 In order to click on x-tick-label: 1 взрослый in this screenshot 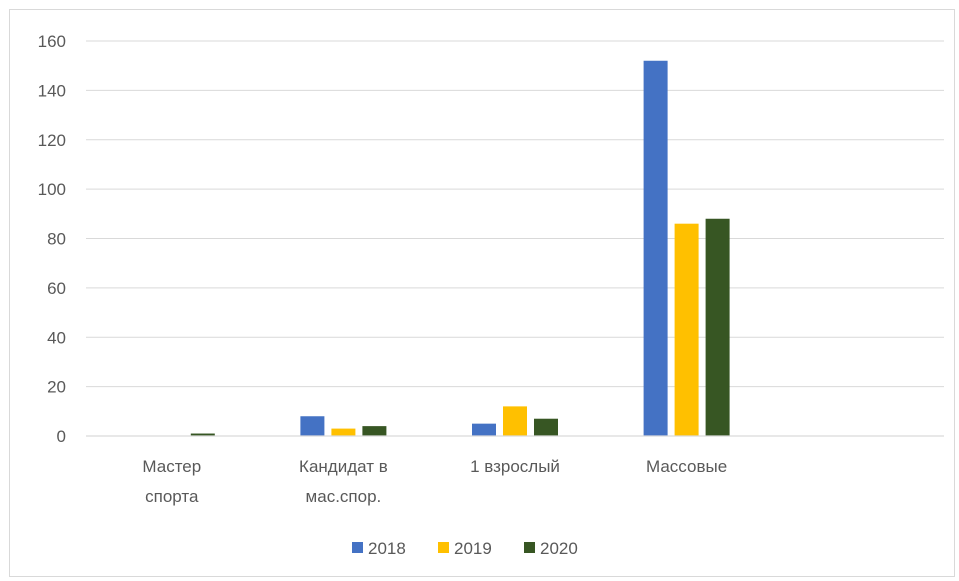, I will do `click(515, 466)`.